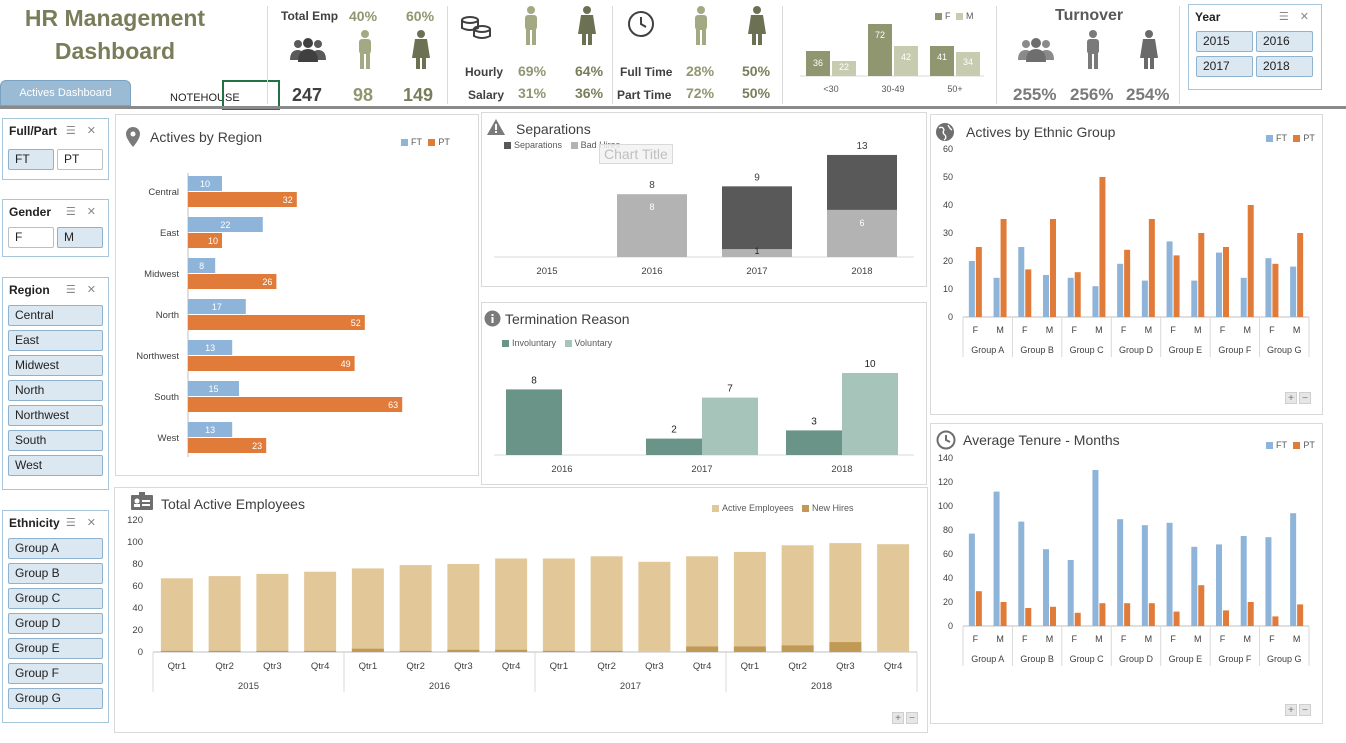 The width and height of the screenshot is (1346, 743). What do you see at coordinates (674, 430) in the screenshot?
I see `term-involuntary-label: 2` at bounding box center [674, 430].